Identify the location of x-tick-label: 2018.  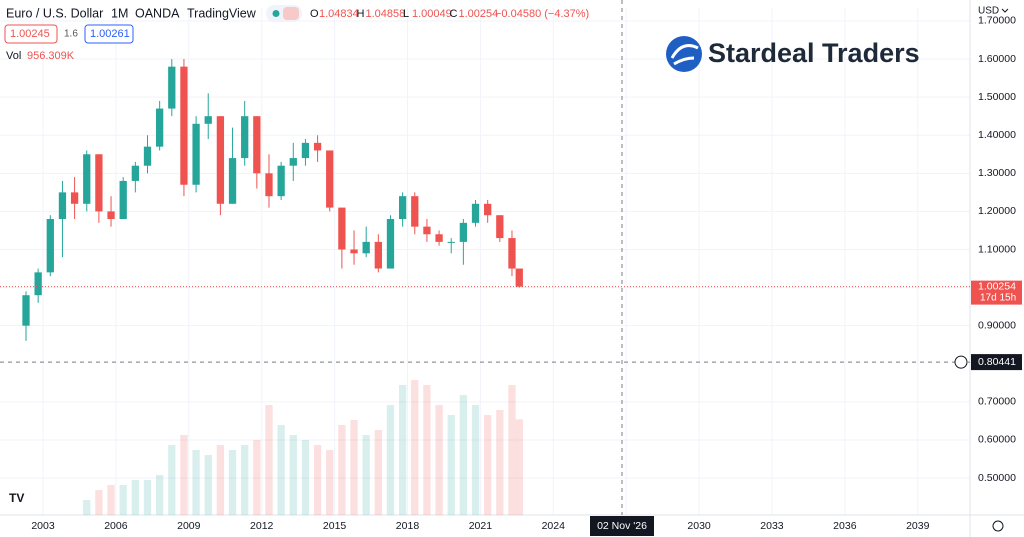
(408, 526).